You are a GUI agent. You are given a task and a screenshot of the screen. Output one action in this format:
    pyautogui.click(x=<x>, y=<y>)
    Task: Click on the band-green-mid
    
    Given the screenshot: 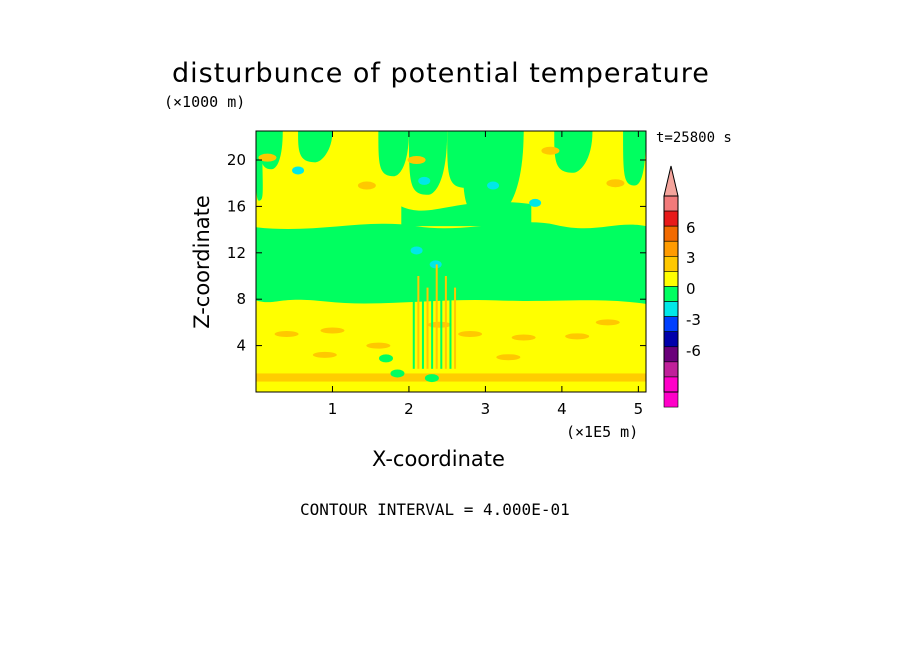 What is the action you would take?
    pyautogui.click(x=451, y=263)
    